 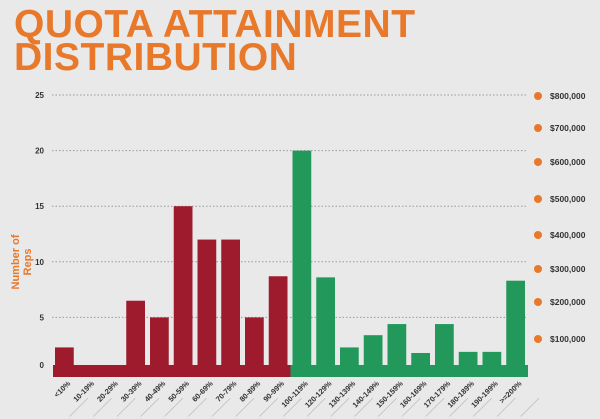 What do you see at coordinates (39, 95) in the screenshot?
I see `y-tick-label: 25` at bounding box center [39, 95].